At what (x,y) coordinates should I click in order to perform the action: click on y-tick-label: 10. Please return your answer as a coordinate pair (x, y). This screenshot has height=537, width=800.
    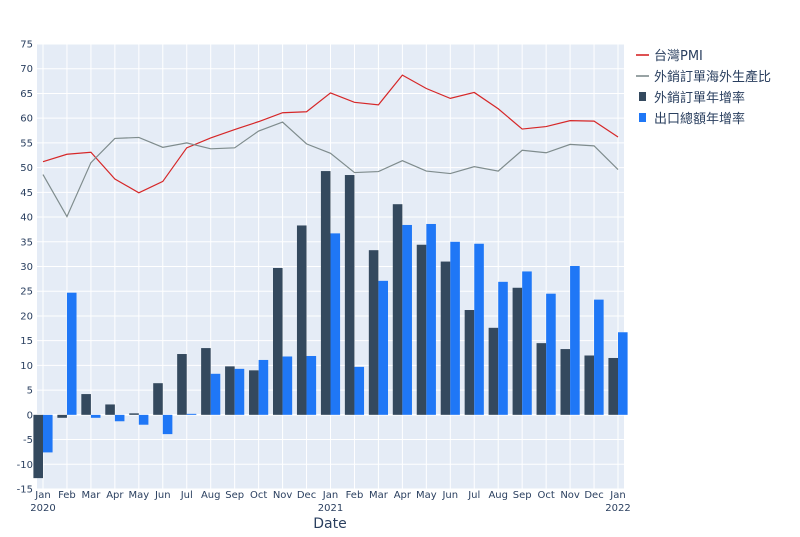
    Looking at the image, I should click on (26, 366).